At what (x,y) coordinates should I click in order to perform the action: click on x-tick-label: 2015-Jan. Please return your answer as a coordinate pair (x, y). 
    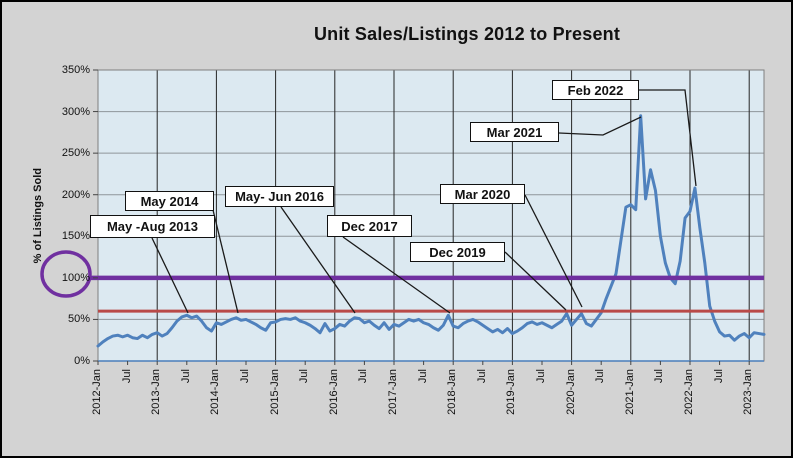
    Looking at the image, I should click on (274, 392).